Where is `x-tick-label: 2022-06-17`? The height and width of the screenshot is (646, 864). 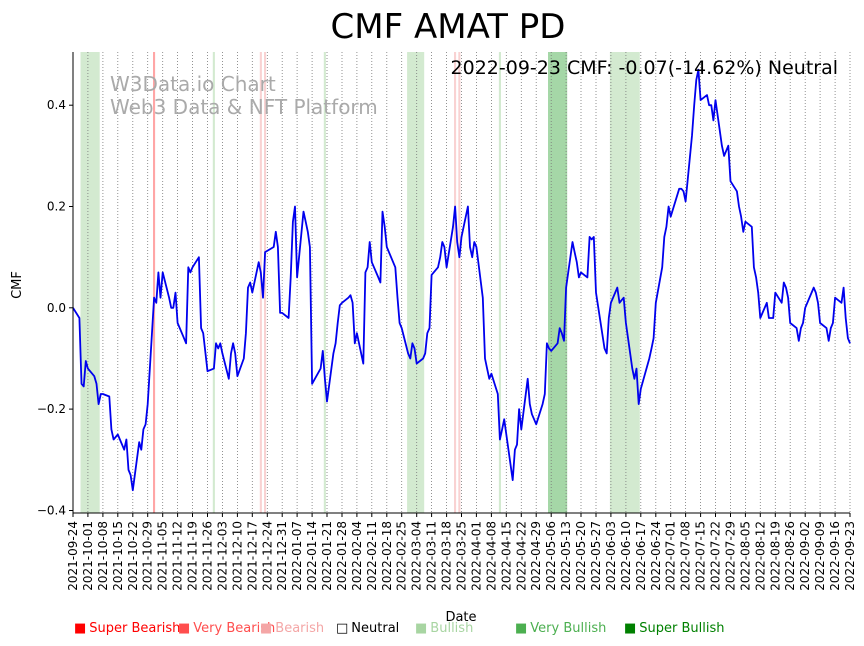 x-tick-label: 2022-06-17 is located at coordinates (641, 556).